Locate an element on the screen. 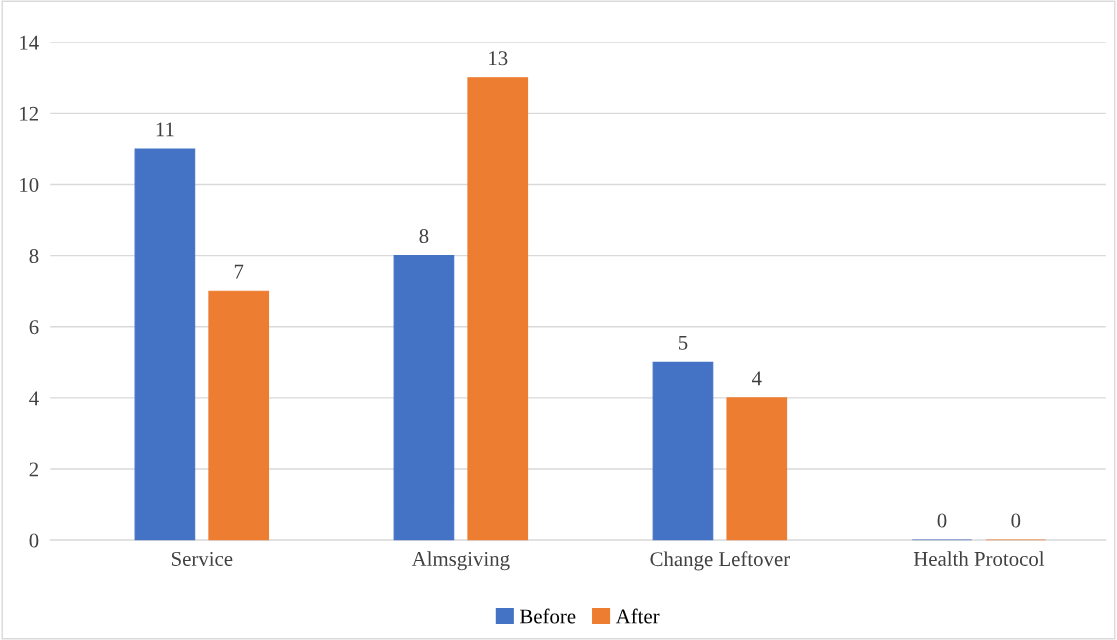 This screenshot has width=1117, height=640. y-tick-label: 6 is located at coordinates (34, 327).